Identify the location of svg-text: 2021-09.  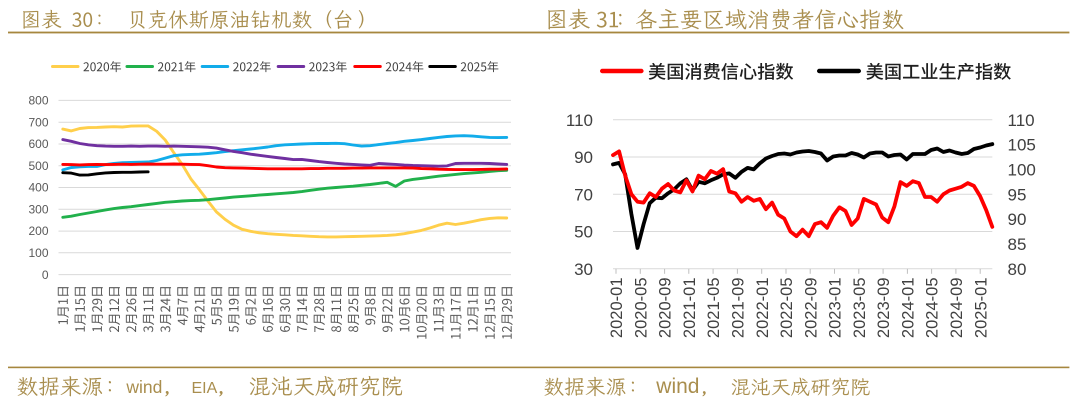
(739, 308).